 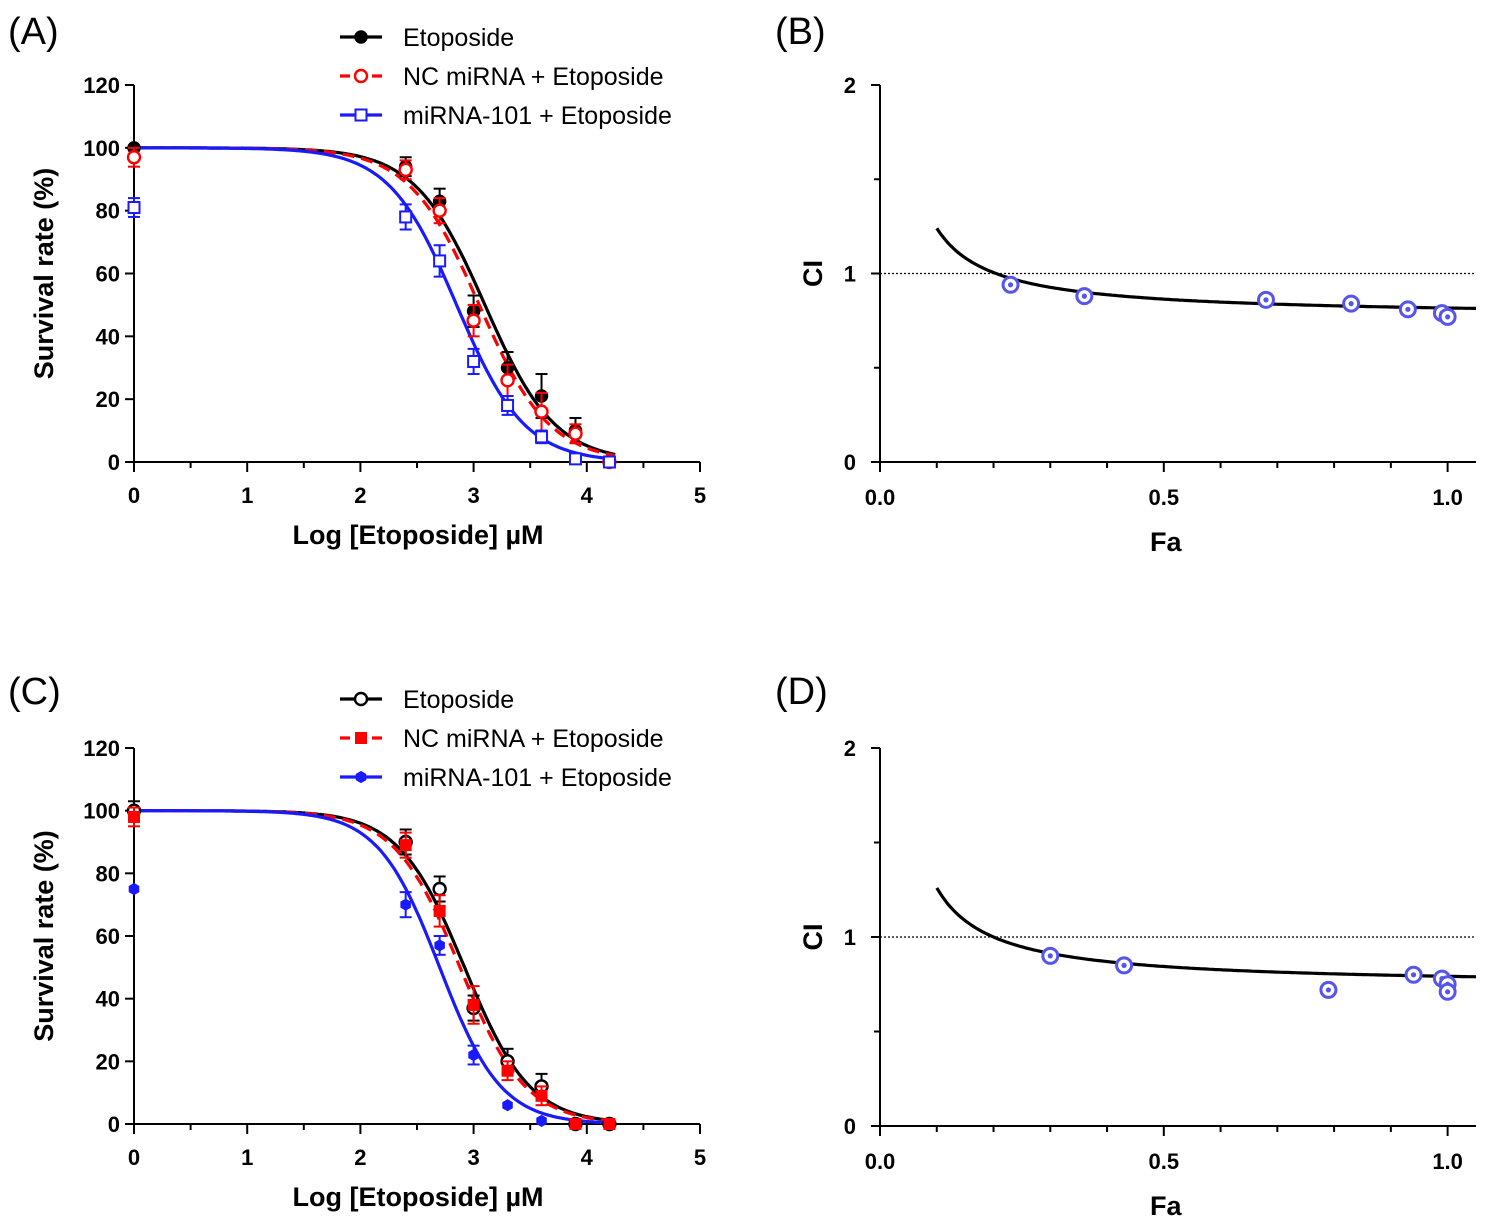 What do you see at coordinates (108, 873) in the screenshot?
I see `y-tick-label: 80` at bounding box center [108, 873].